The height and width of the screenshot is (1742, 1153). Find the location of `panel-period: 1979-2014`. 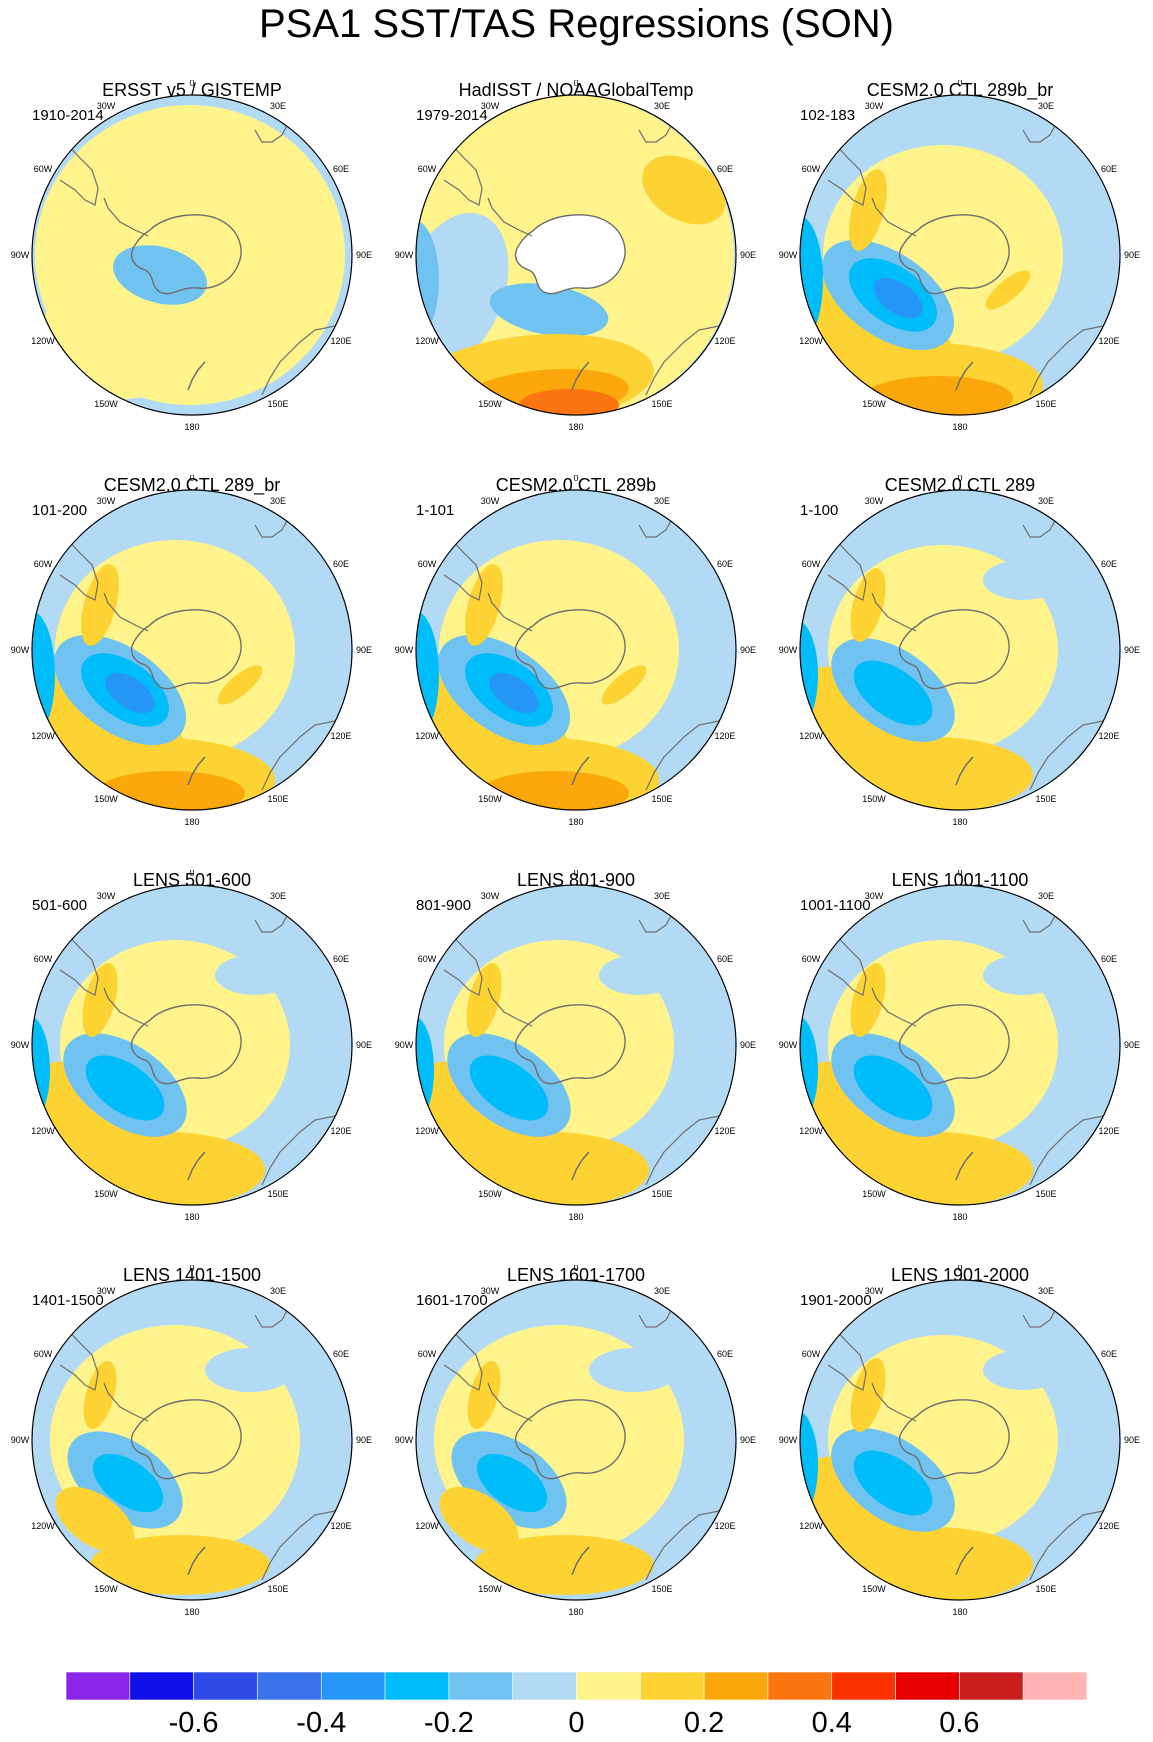

panel-period: 1979-2014 is located at coordinates (452, 115).